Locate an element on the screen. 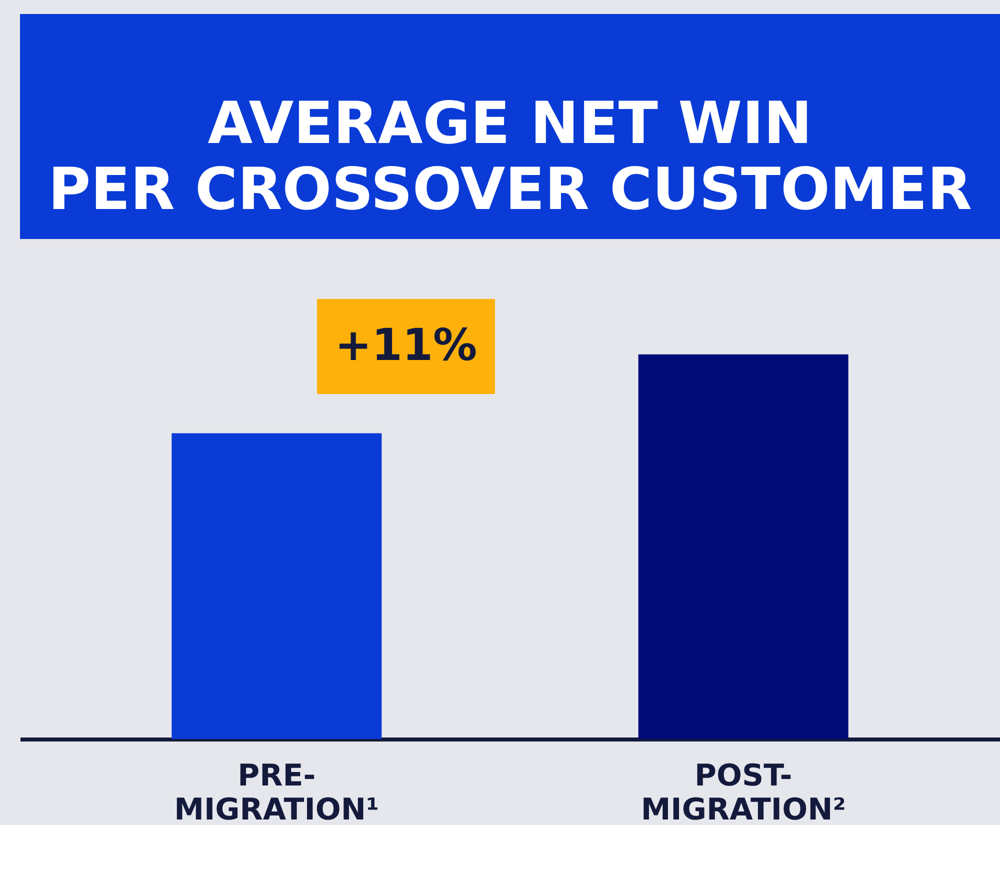  x-tick-label: POST- MIGRATION² is located at coordinates (743, 793).